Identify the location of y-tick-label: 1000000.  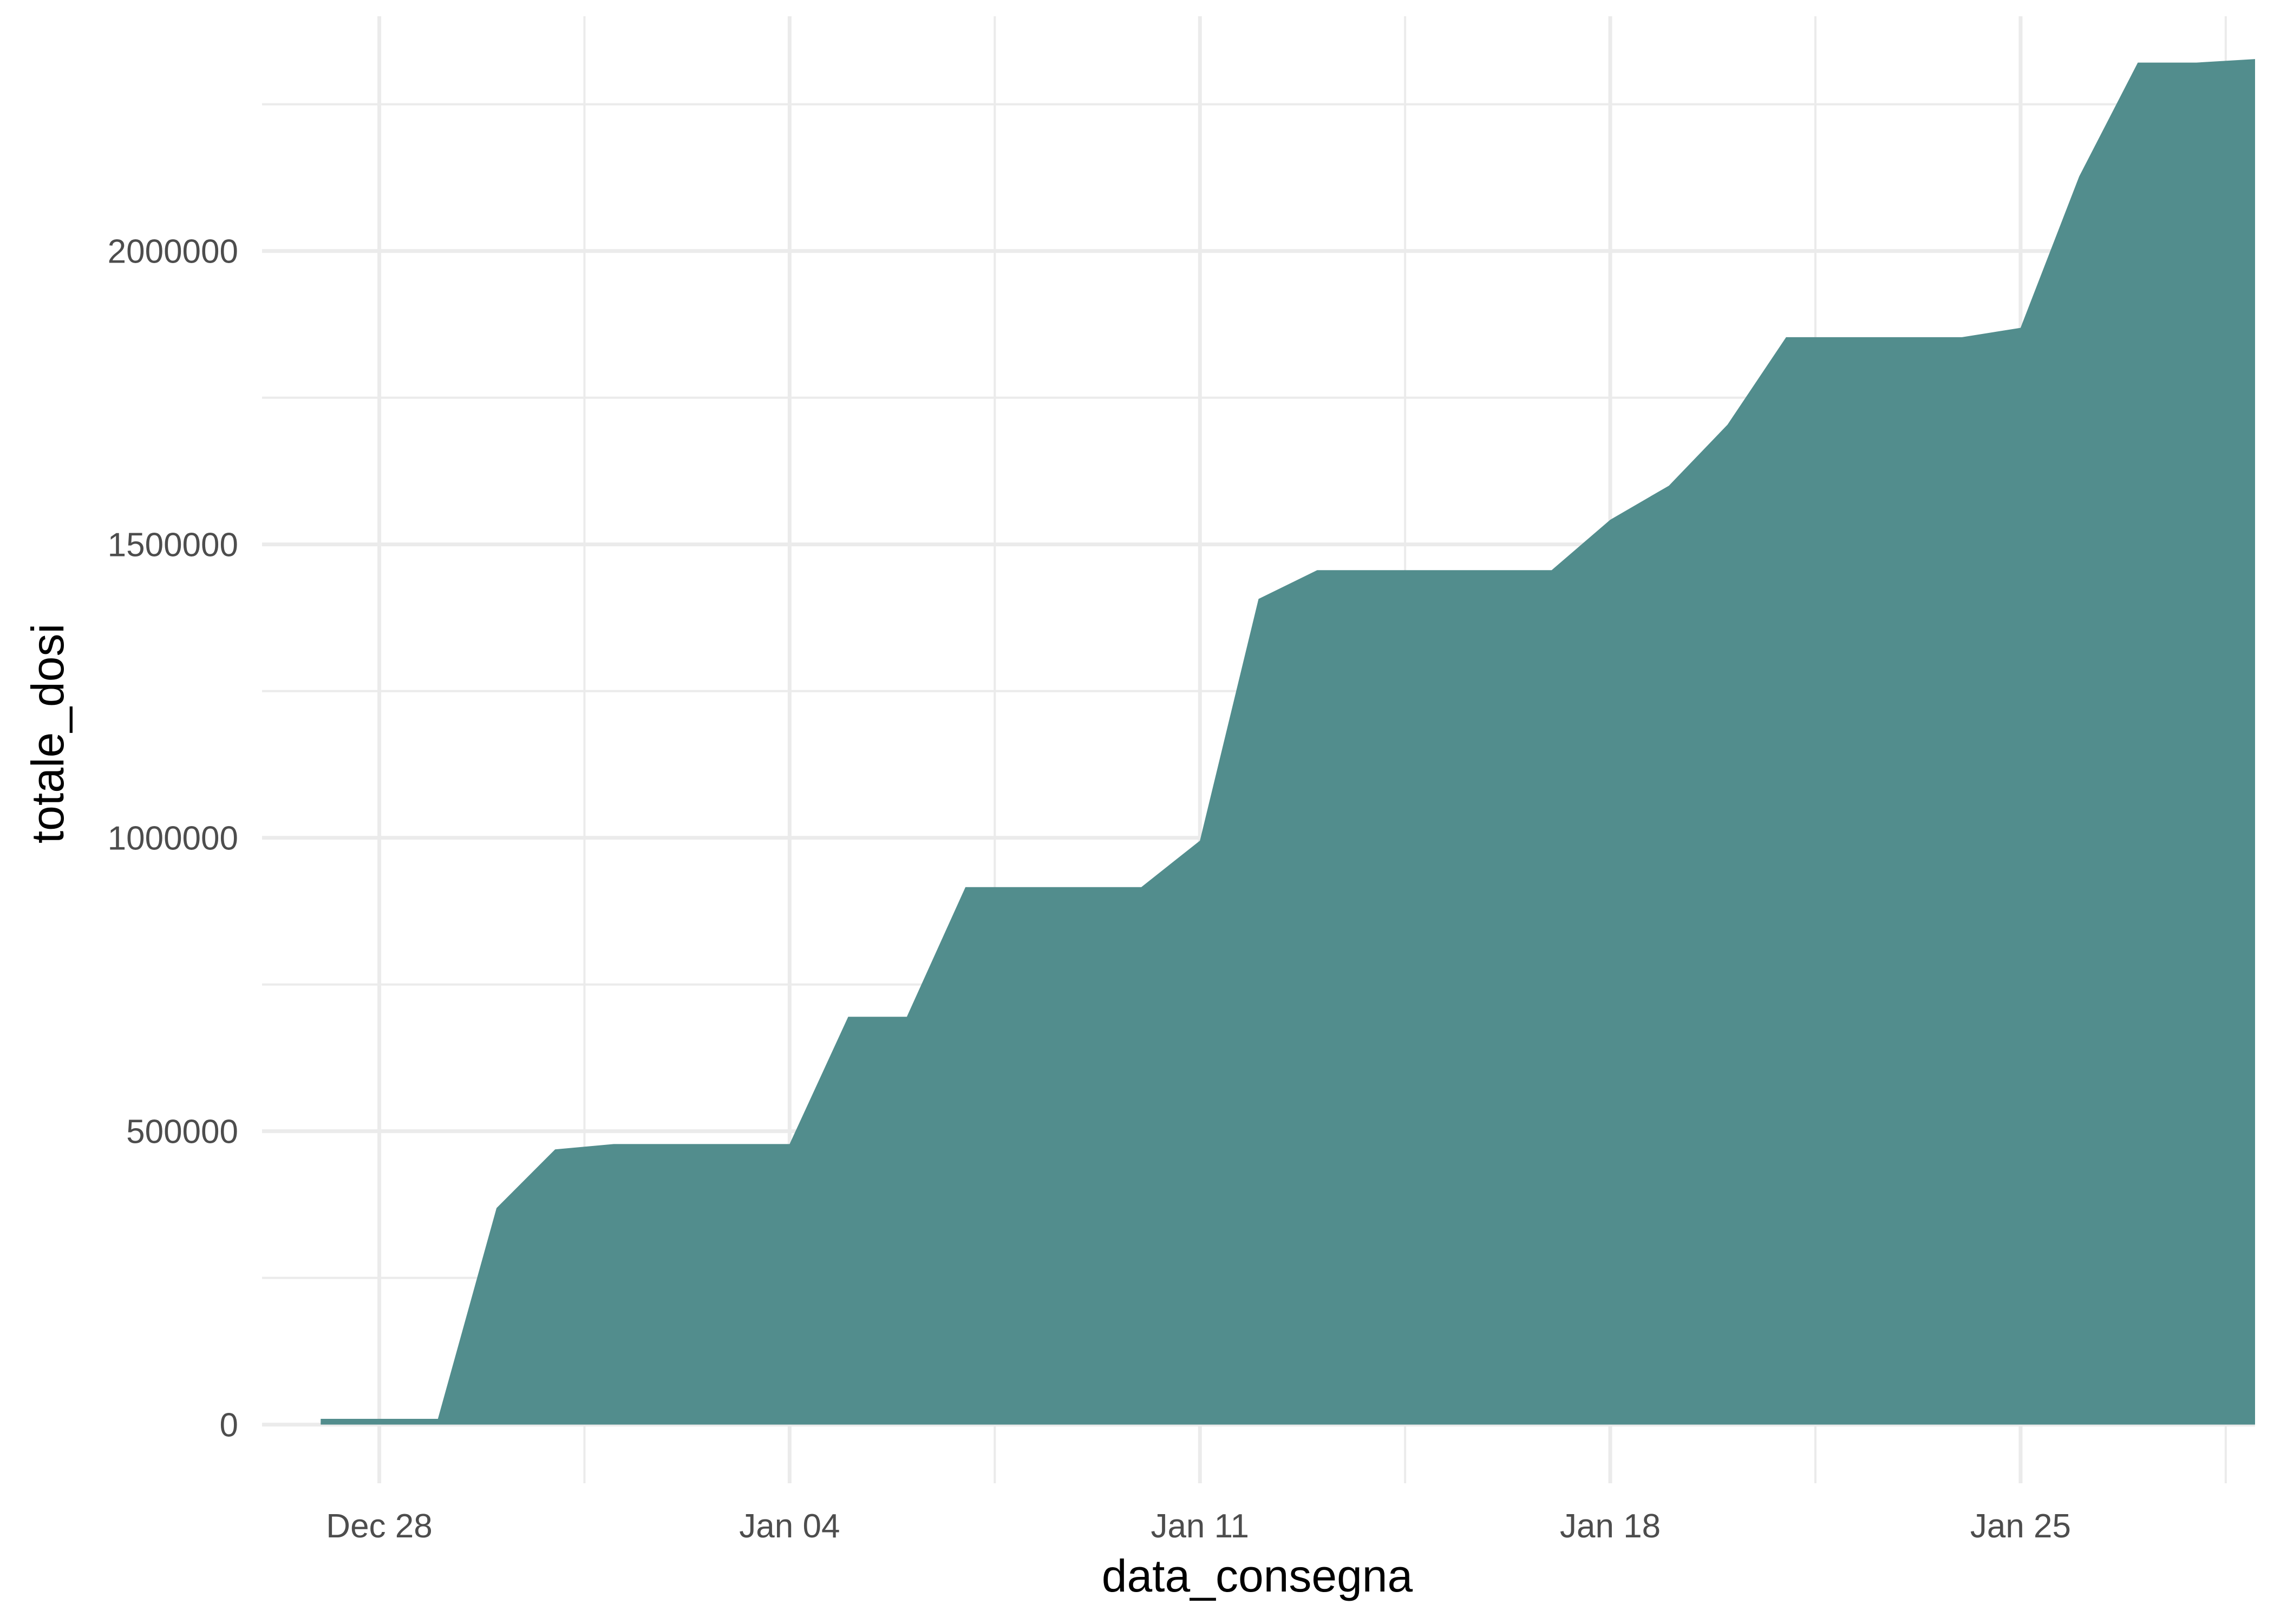
(173, 838).